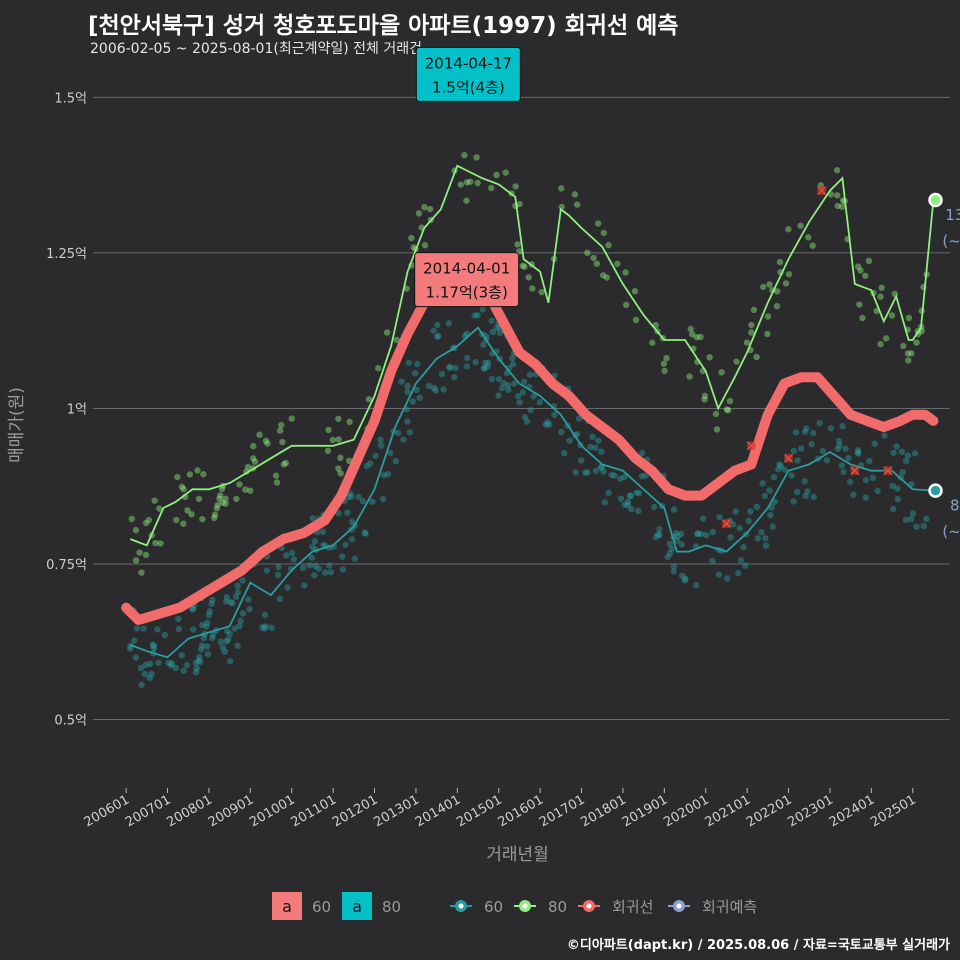 This screenshot has height=960, width=960. I want to click on x-tick-label: 202301, so click(810, 811).